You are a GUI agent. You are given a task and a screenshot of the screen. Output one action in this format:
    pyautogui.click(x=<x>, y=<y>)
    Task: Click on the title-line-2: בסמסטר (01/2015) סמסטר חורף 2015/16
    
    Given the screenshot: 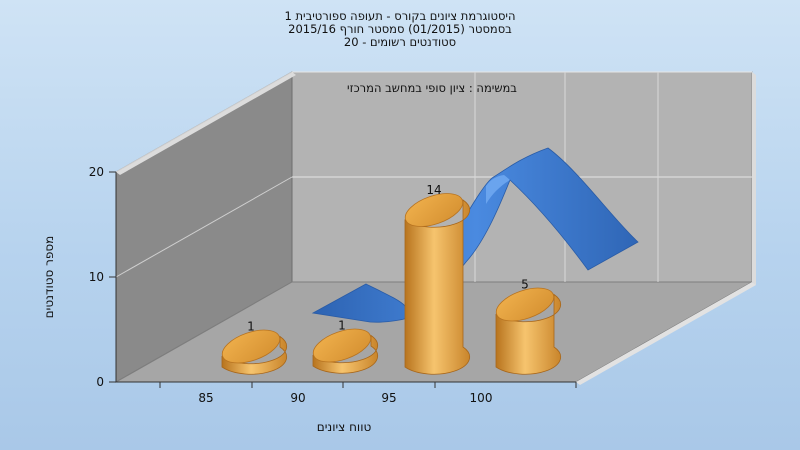 What is the action you would take?
    pyautogui.click(x=400, y=29)
    